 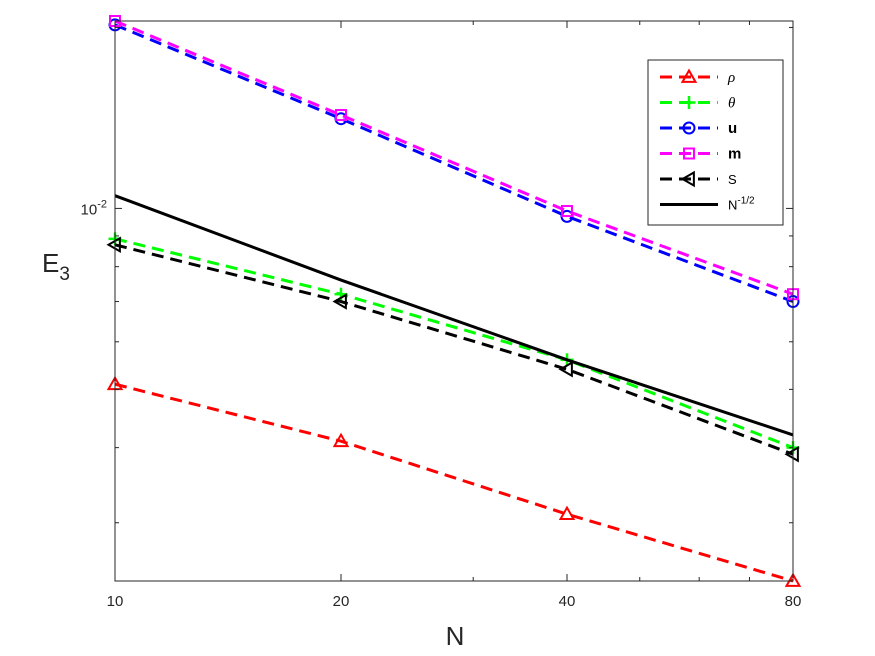 I want to click on legend-item: N-1/2, so click(x=707, y=204).